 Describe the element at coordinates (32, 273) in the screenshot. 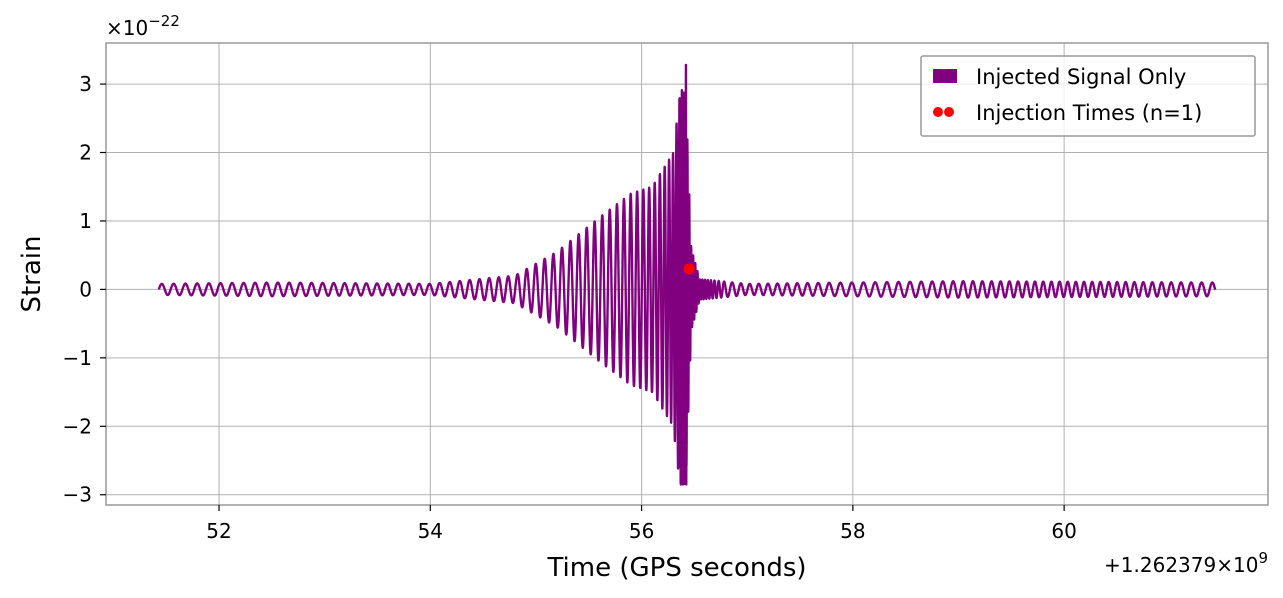

I see `y-axis-label: Strain` at that location.